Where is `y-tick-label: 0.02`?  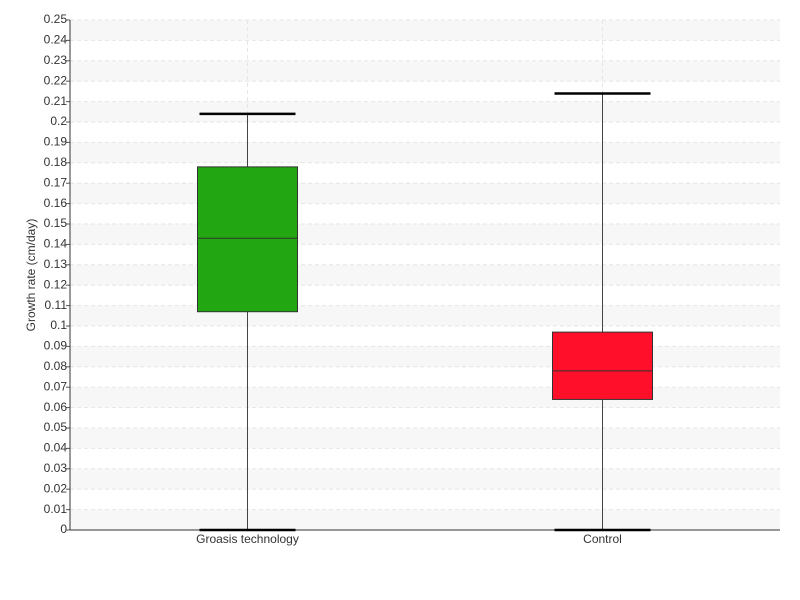
y-tick-label: 0.02 is located at coordinates (56, 488).